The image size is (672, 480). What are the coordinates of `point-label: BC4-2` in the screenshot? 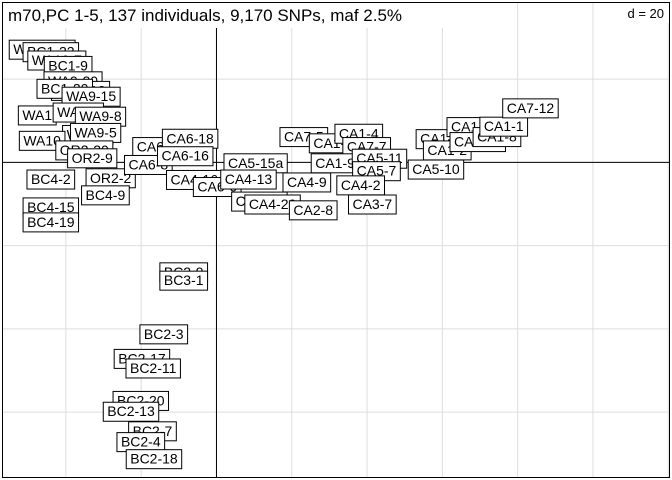 It's located at (51, 179).